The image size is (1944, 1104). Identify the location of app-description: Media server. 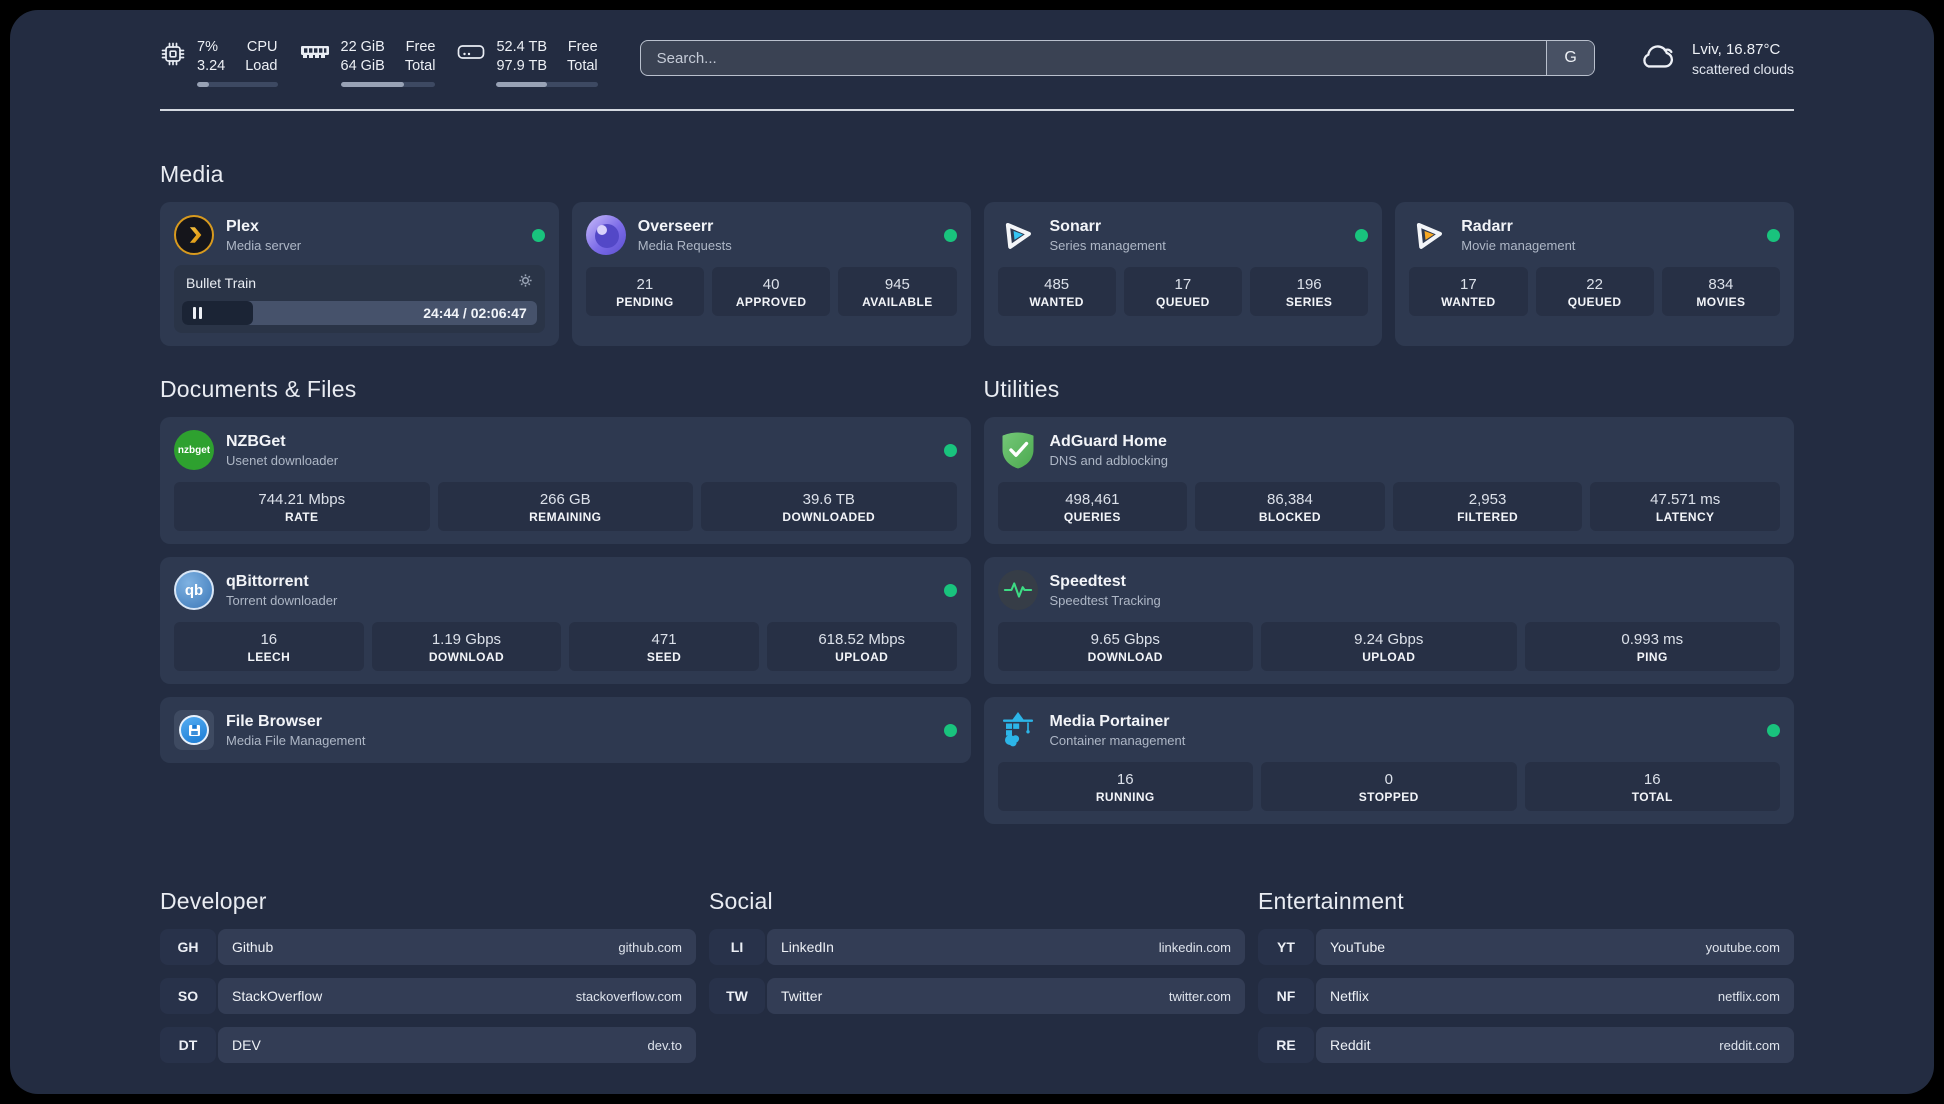
(264, 245).